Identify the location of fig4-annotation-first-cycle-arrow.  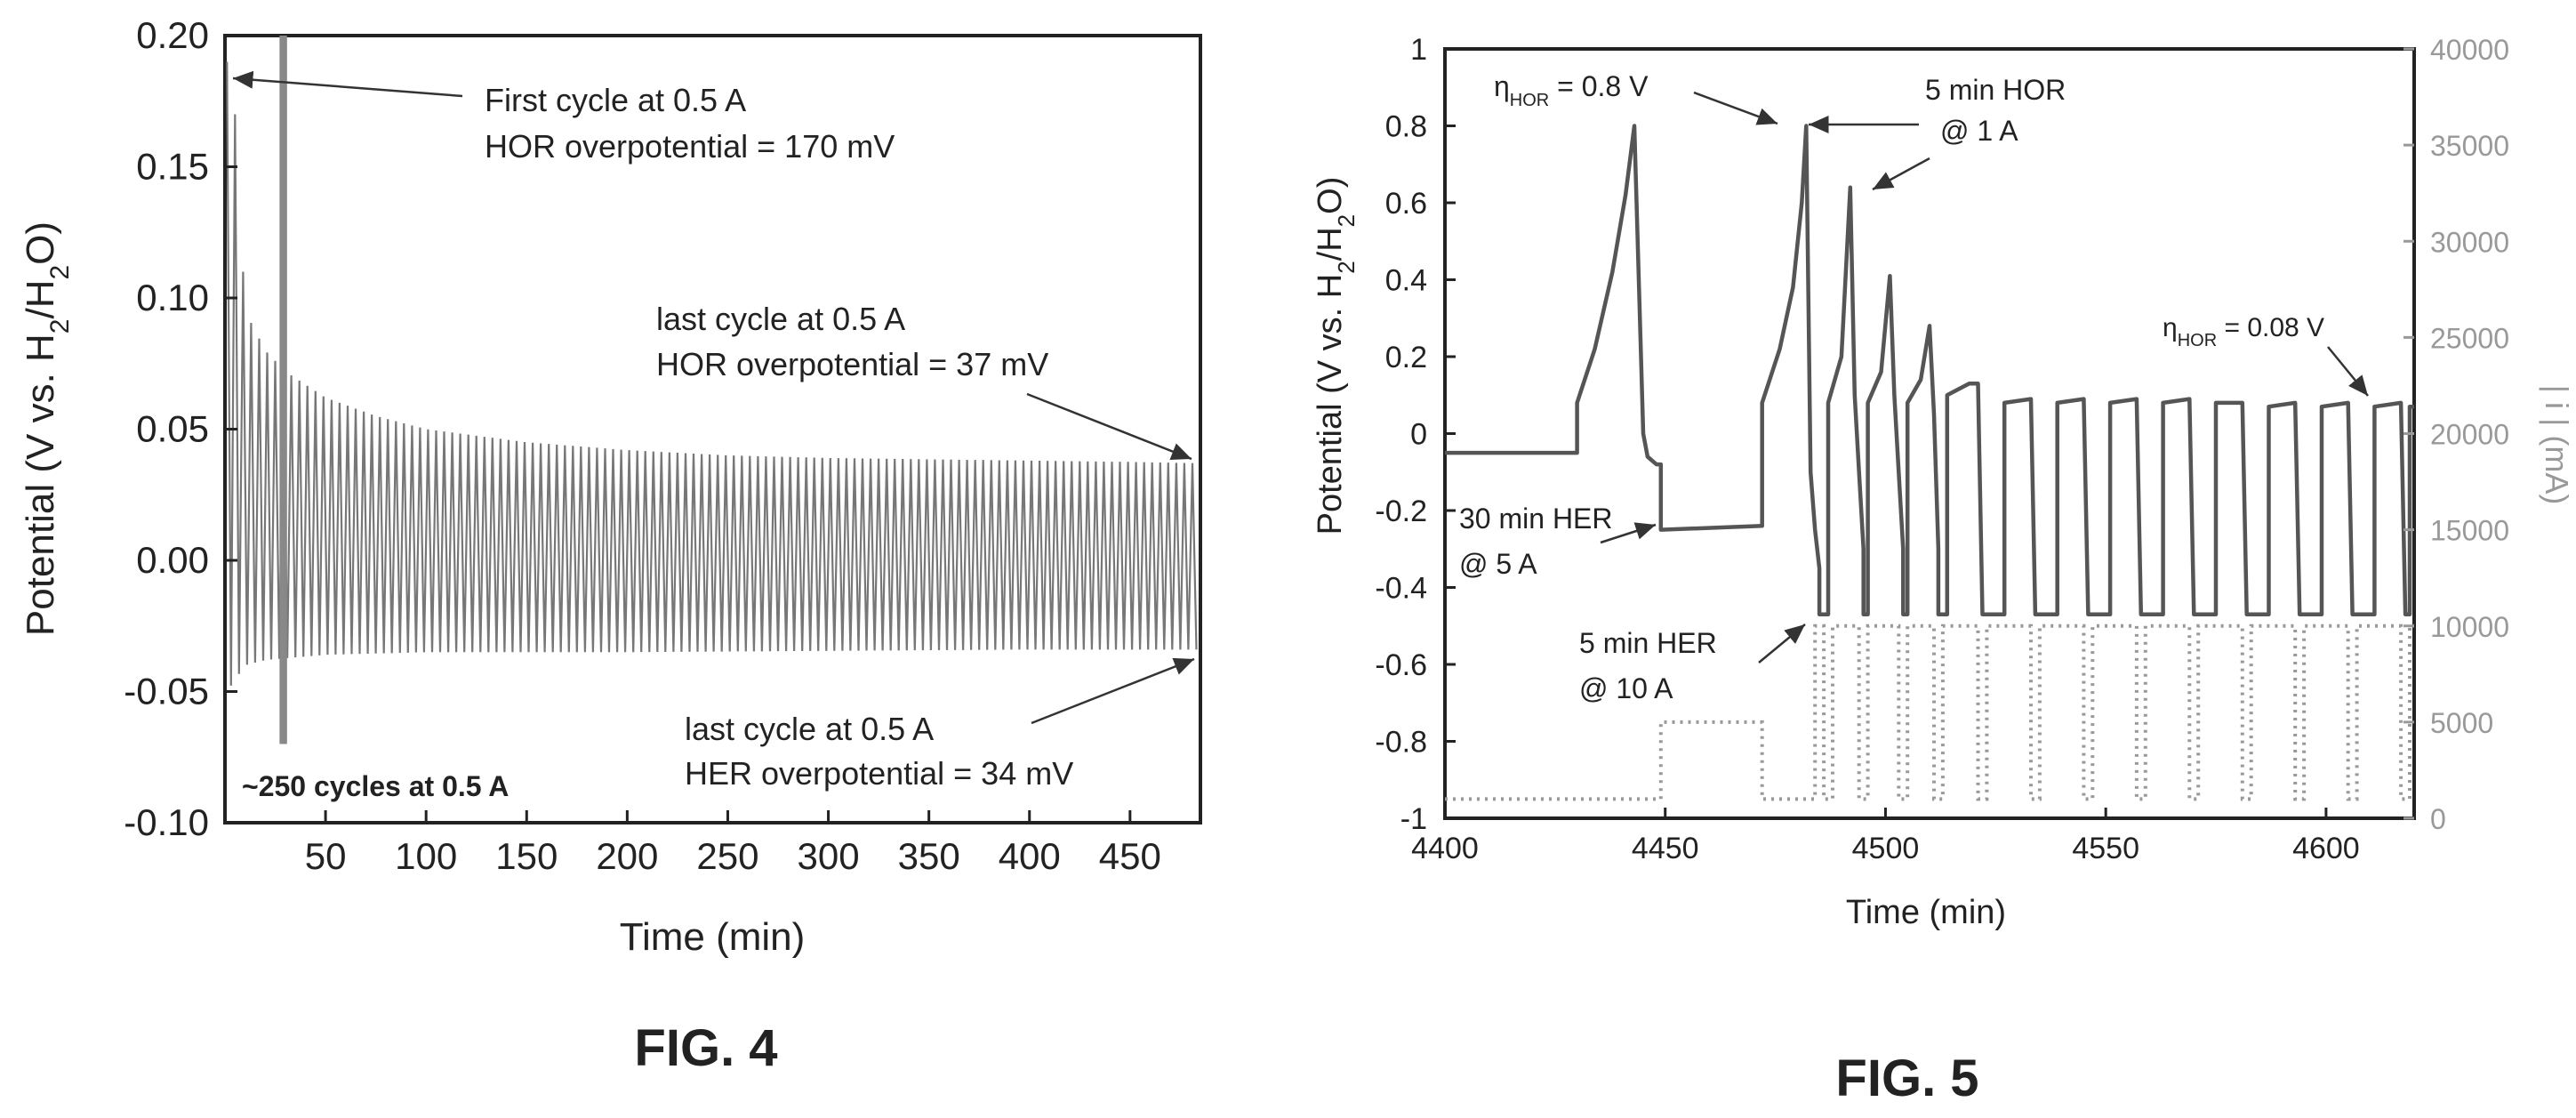
(347, 84).